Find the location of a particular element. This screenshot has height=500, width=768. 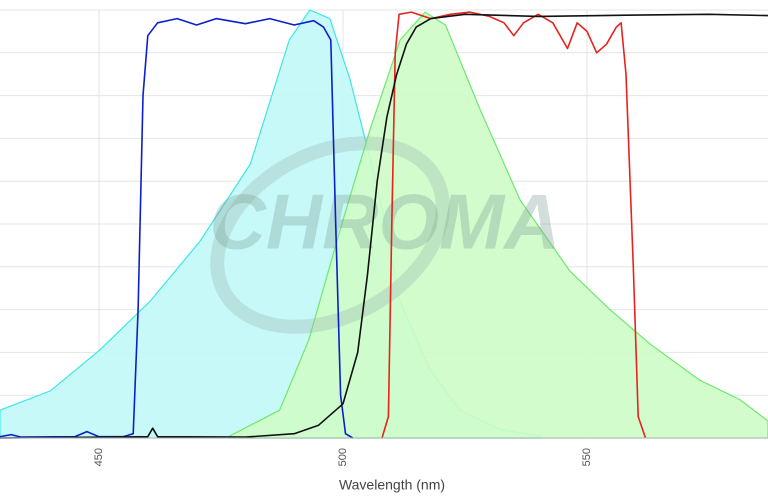

x-tick-label: 500 is located at coordinates (343, 457).